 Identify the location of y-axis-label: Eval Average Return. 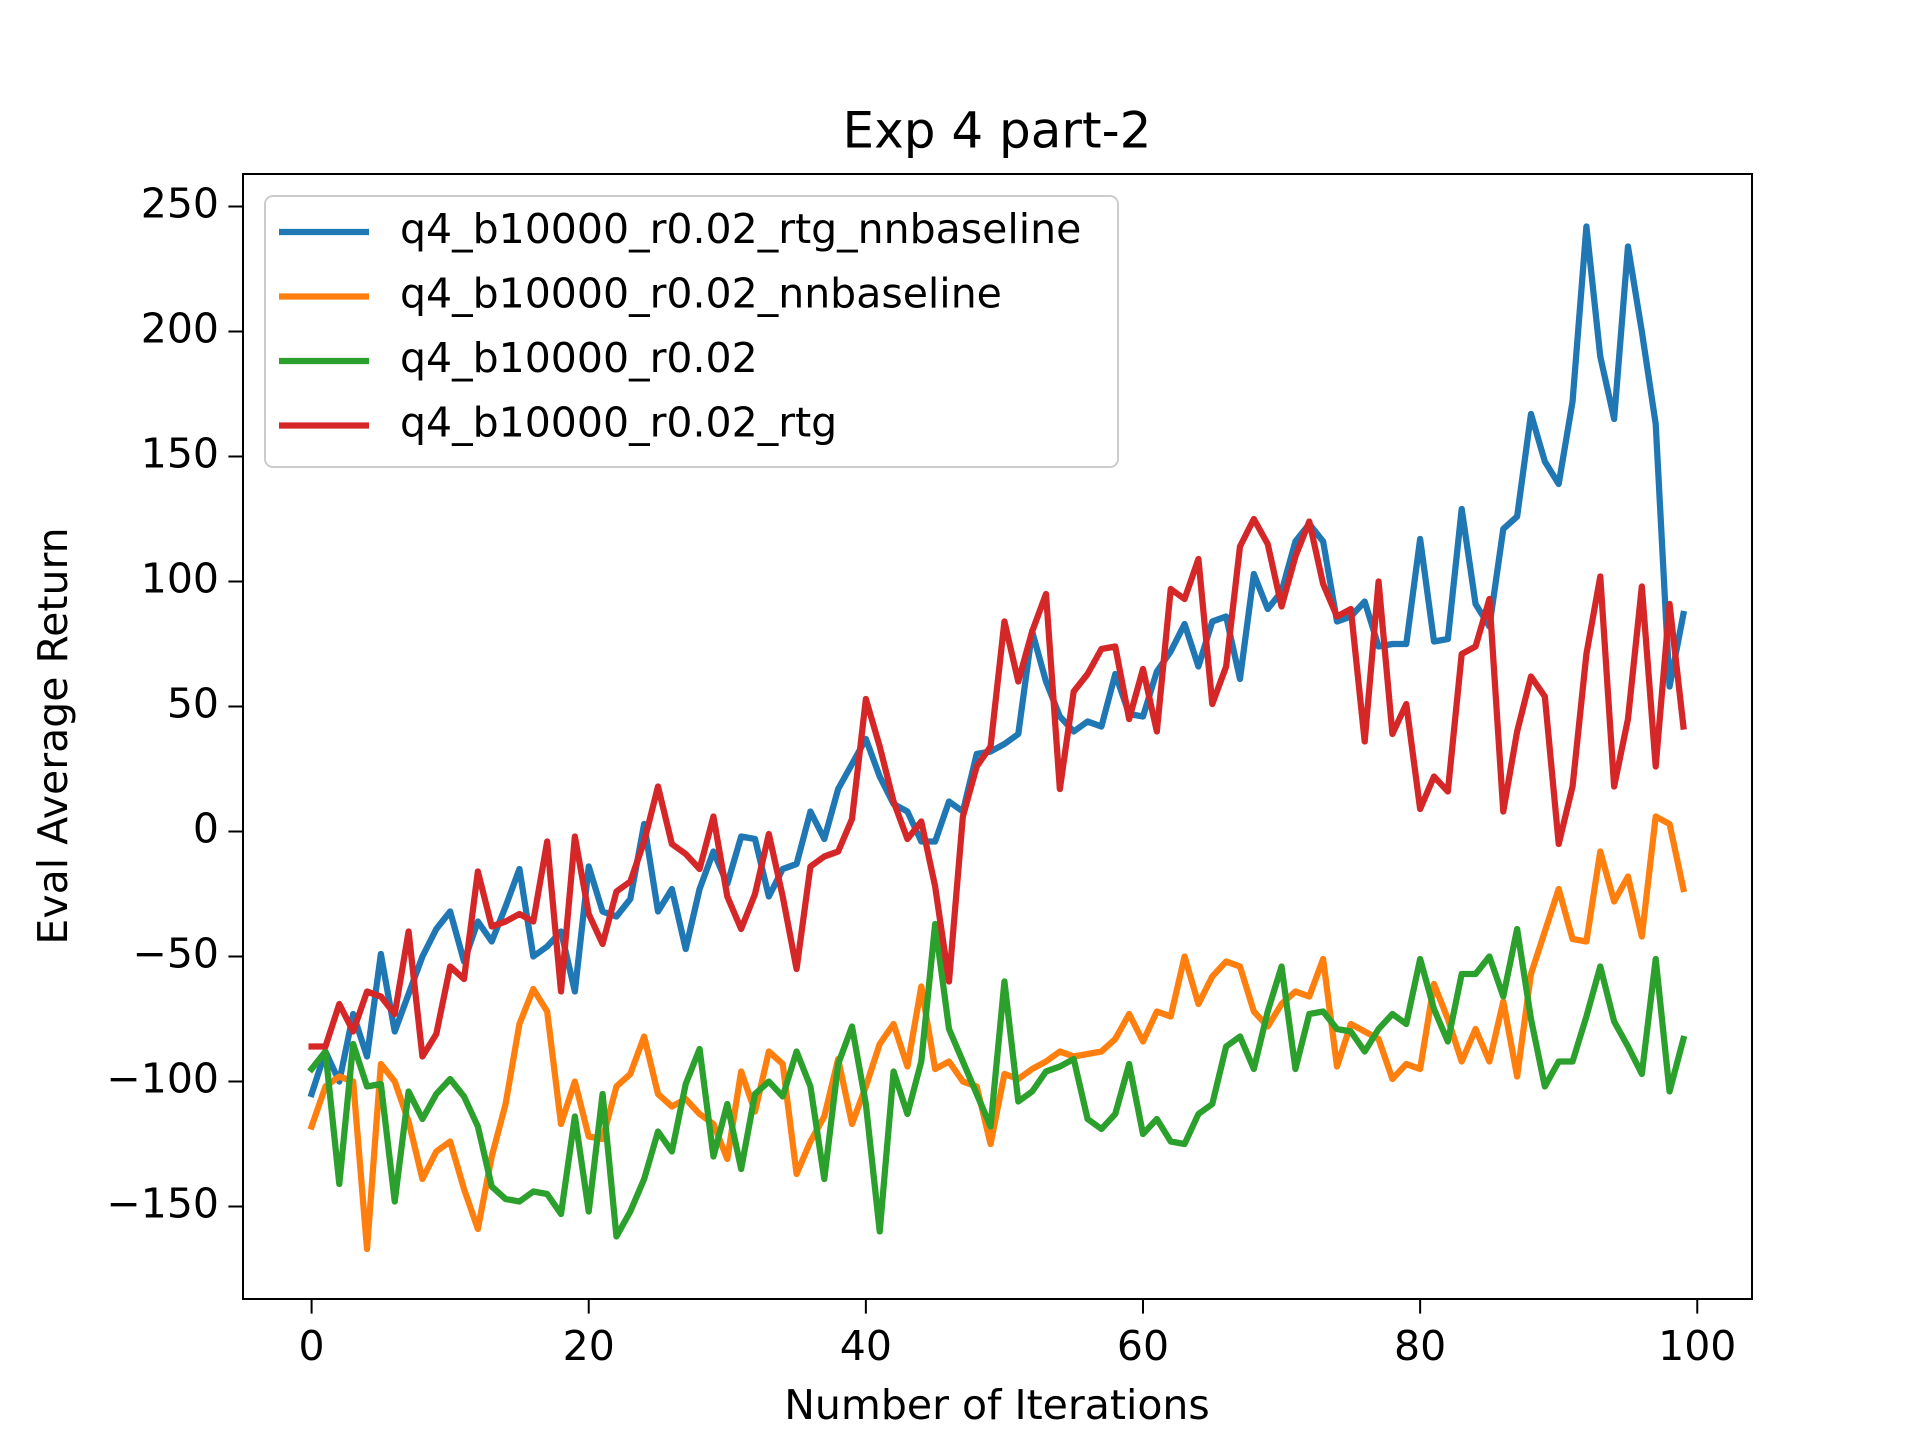
(53, 735).